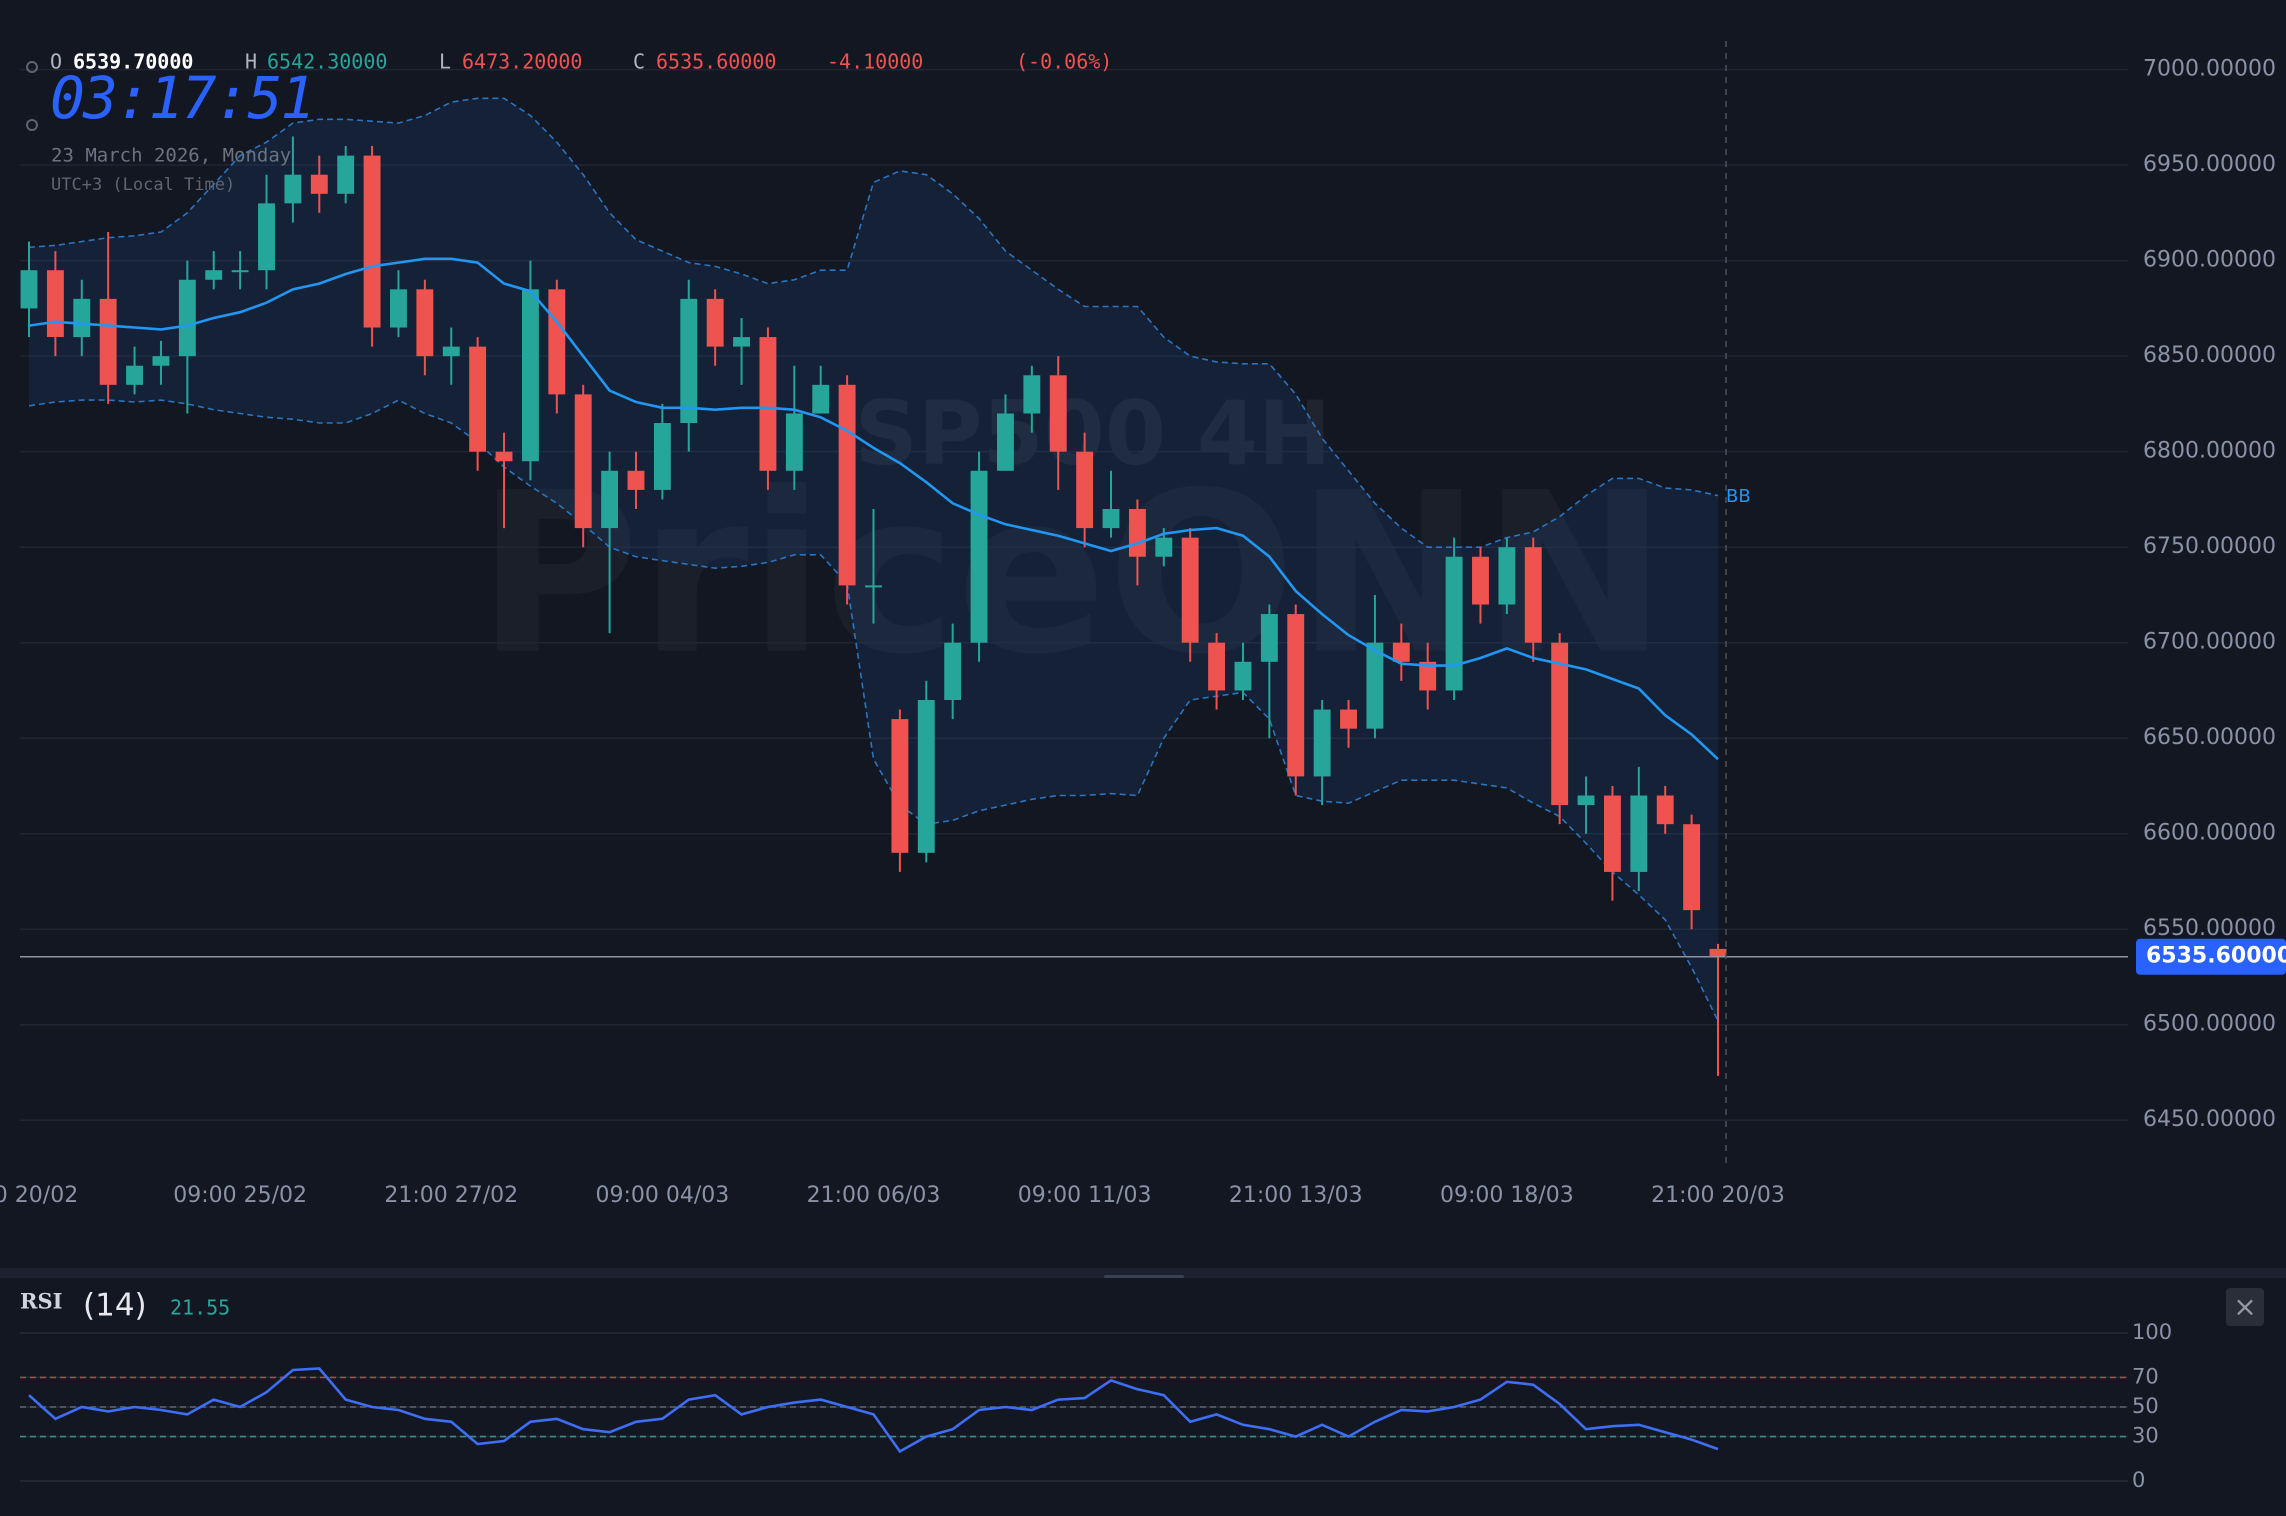  What do you see at coordinates (240, 1195) in the screenshot?
I see `x-tick-label: 09:00 25/02` at bounding box center [240, 1195].